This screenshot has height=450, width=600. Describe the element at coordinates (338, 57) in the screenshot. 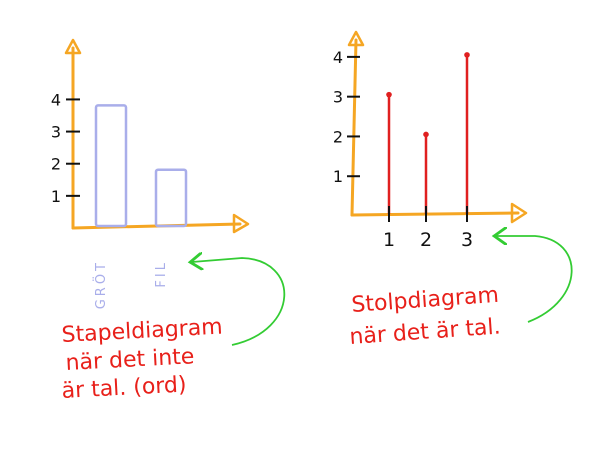

I see `right-y-tick-label: 4` at that location.